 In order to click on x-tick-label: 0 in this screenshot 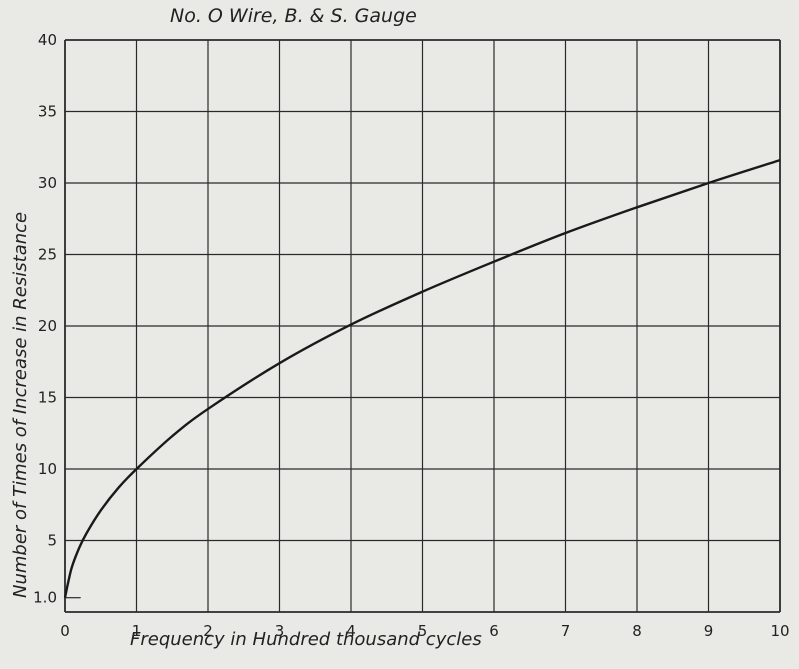, I will do `click(65, 631)`.